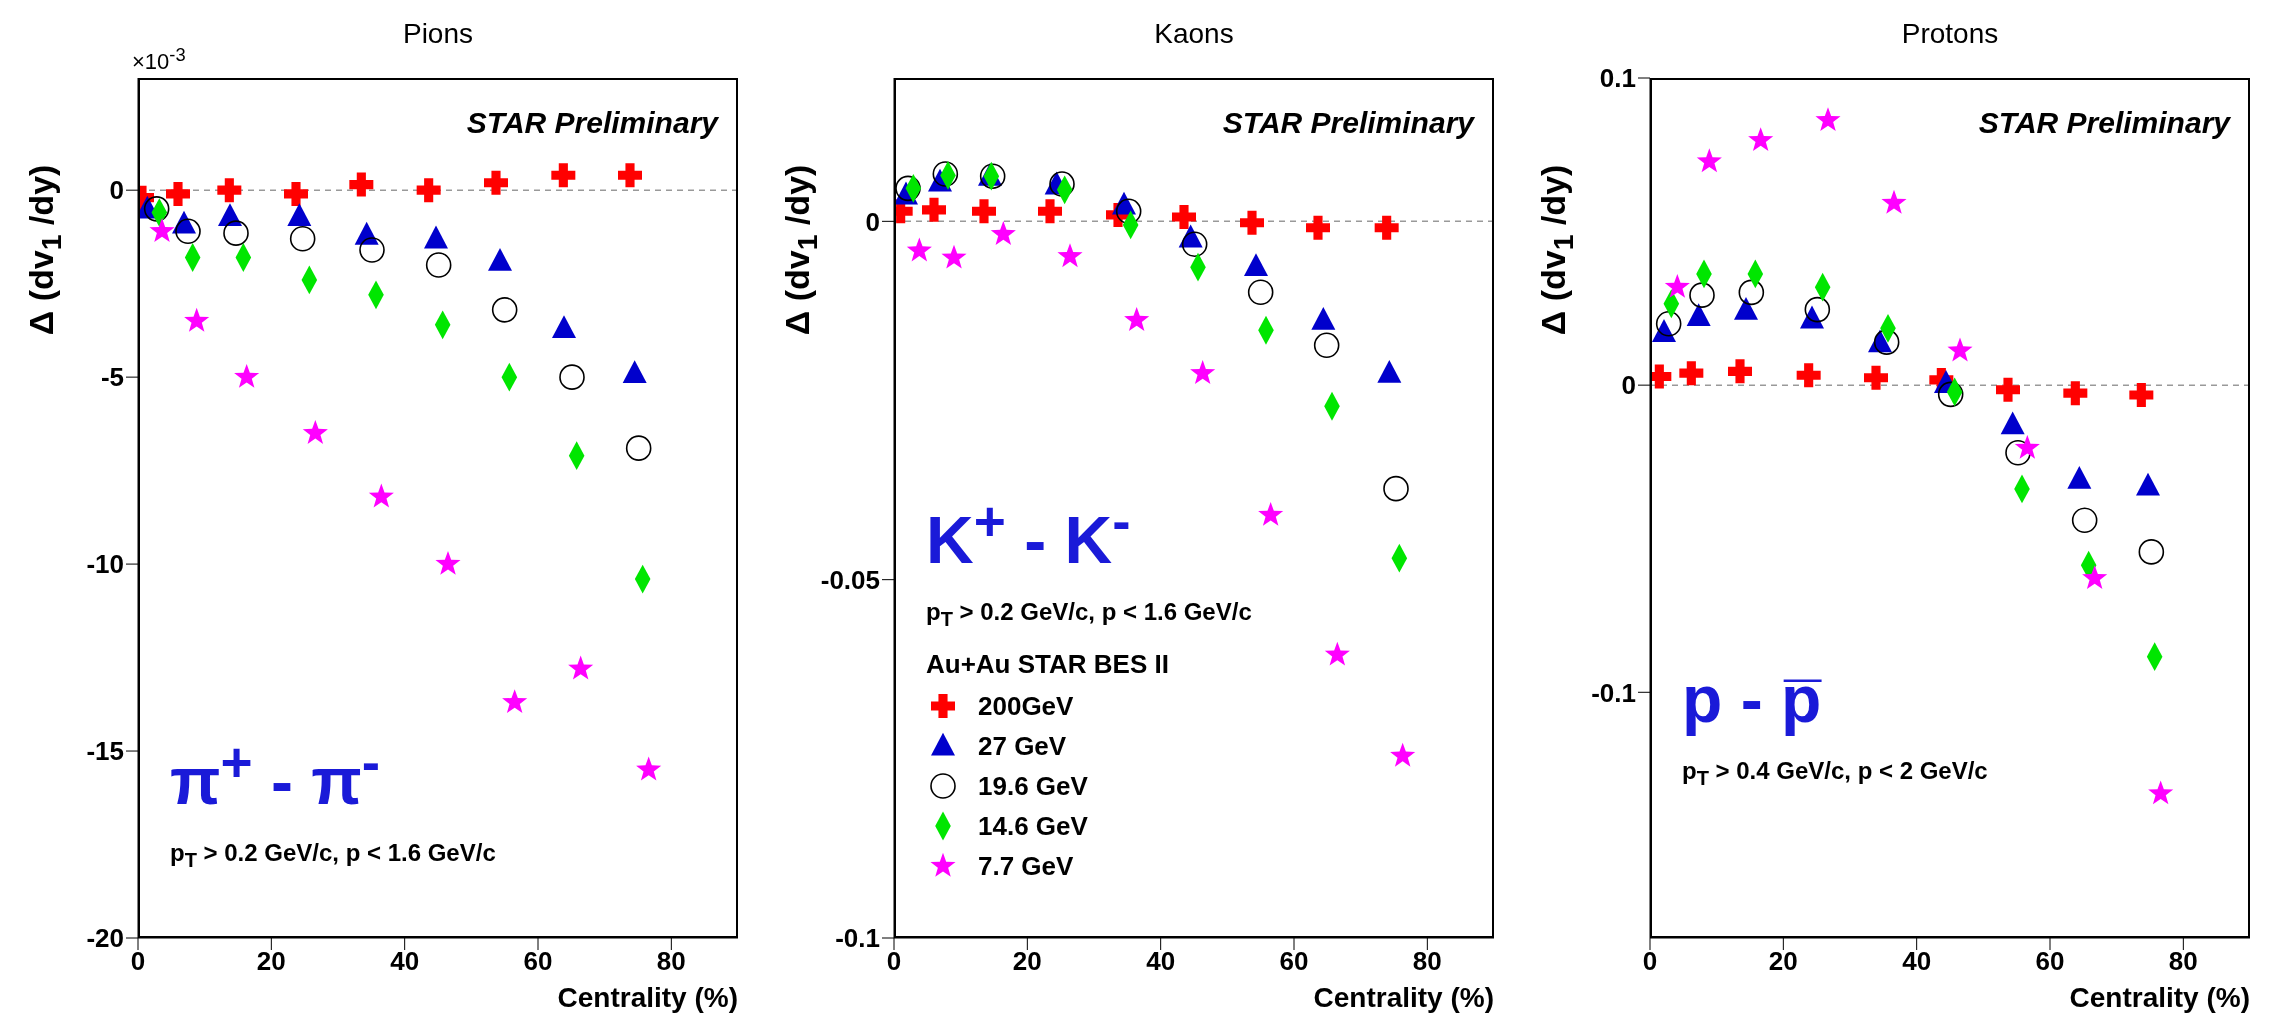 The image size is (2296, 1031). What do you see at coordinates (1950, 33) in the screenshot?
I see `chart-title: Protons` at bounding box center [1950, 33].